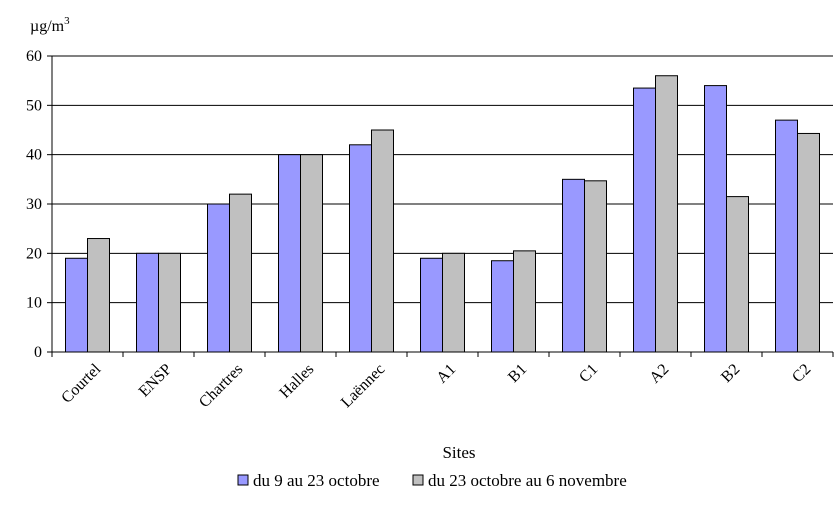 The height and width of the screenshot is (508, 837). Describe the element at coordinates (34, 253) in the screenshot. I see `y-tick-label: 20` at that location.